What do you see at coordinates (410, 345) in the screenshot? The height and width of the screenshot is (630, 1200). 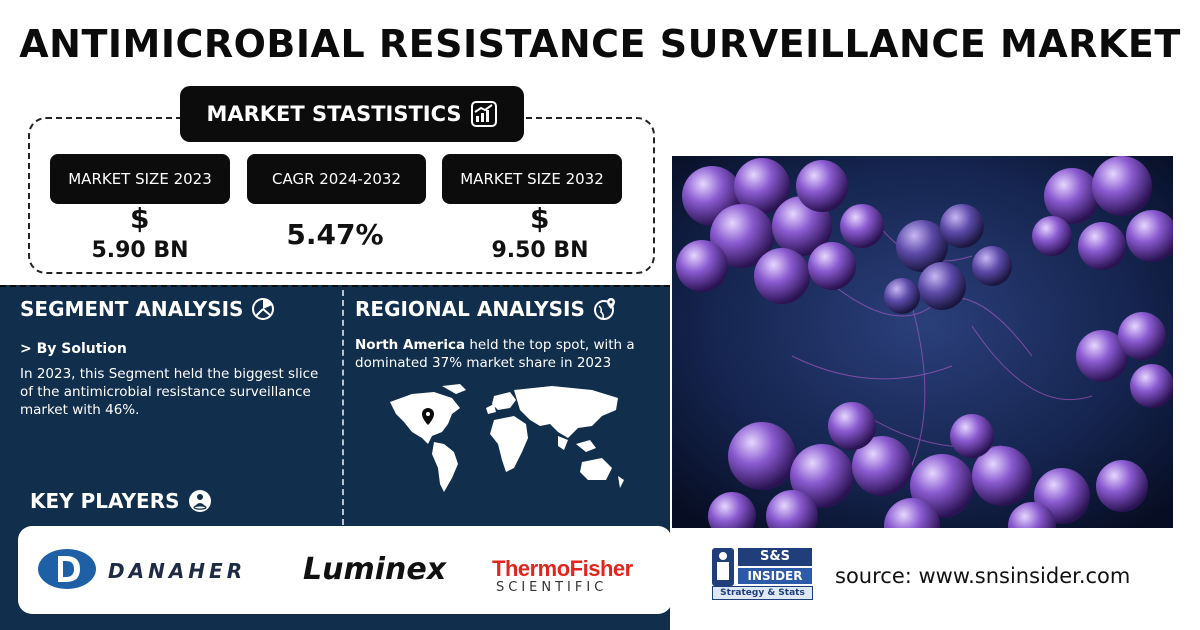 I see `region-name: North America` at bounding box center [410, 345].